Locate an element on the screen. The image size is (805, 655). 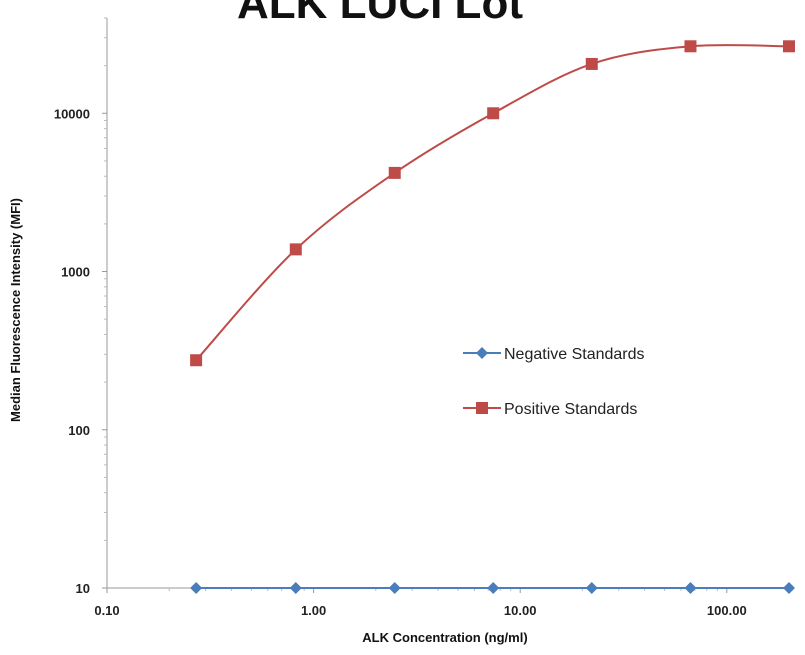
chart-title: ALK LUCI Lot is located at coordinates (380, 14).